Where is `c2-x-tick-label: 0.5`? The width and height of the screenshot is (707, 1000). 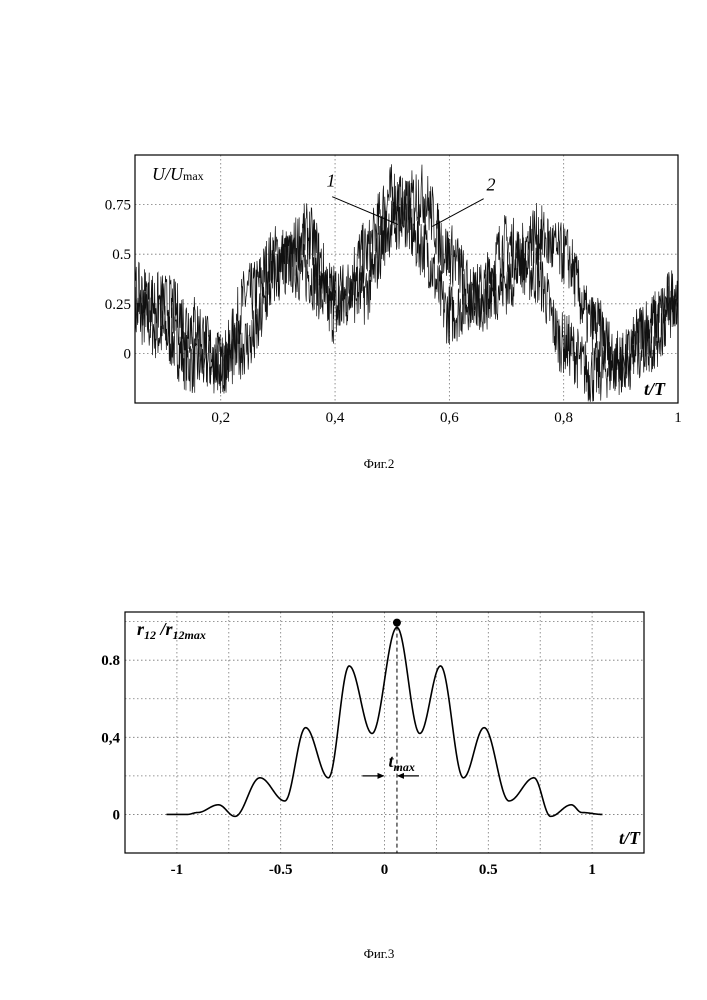 c2-x-tick-label: 0.5 is located at coordinates (488, 870).